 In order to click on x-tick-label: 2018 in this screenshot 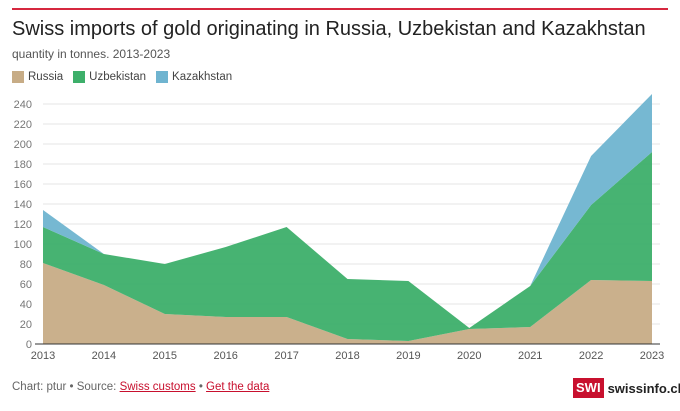, I will do `click(347, 356)`.